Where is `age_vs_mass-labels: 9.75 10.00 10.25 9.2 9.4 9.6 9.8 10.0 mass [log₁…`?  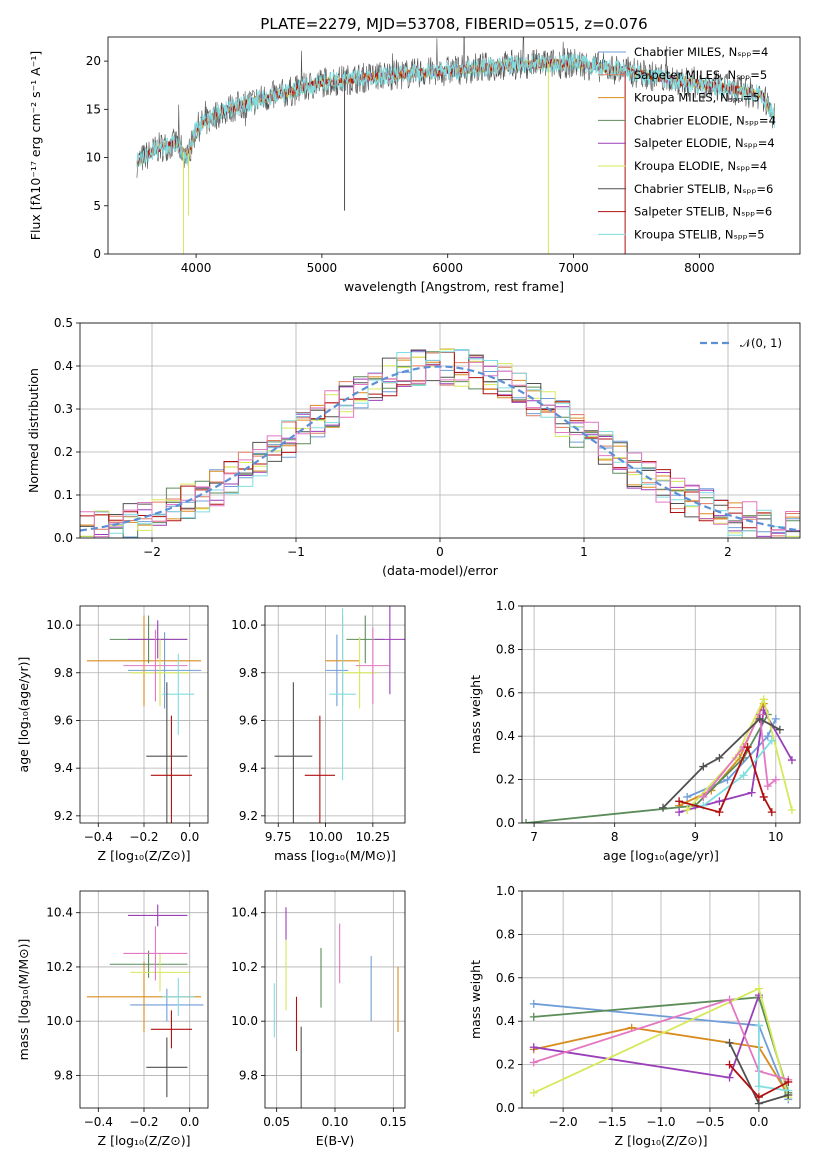
age_vs_mass-labels: 9.75 10.00 10.25 9.2 9.4 9.6 9.8 10.0 mass [log₁… is located at coordinates (313, 740).